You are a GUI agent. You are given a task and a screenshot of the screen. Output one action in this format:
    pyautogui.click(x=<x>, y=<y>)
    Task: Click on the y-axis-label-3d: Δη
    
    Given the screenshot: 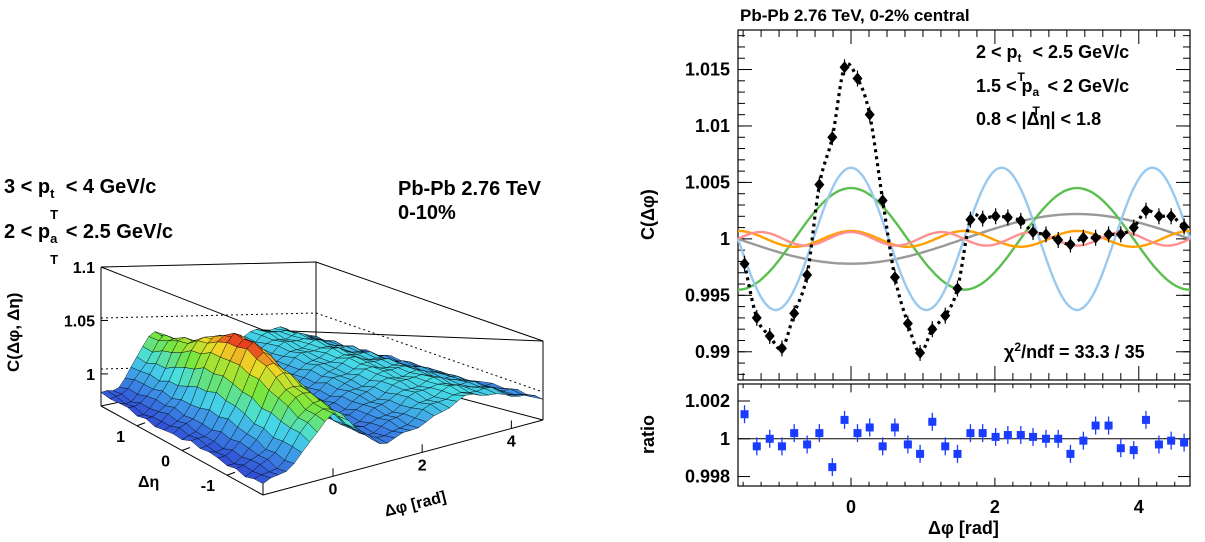 What is the action you would take?
    pyautogui.click(x=149, y=482)
    